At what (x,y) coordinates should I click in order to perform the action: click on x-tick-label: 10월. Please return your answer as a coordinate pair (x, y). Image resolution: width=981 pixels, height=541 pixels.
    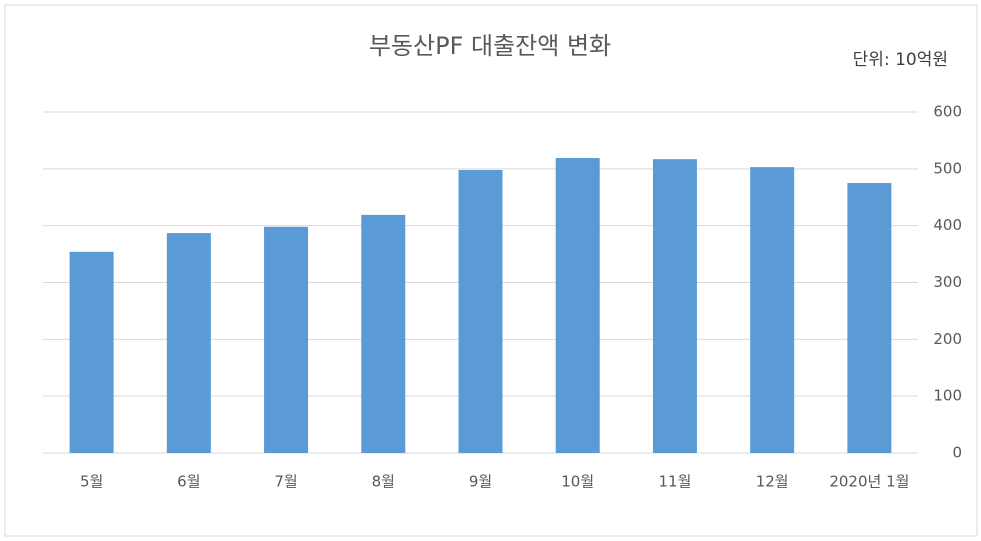
    Looking at the image, I should click on (577, 482).